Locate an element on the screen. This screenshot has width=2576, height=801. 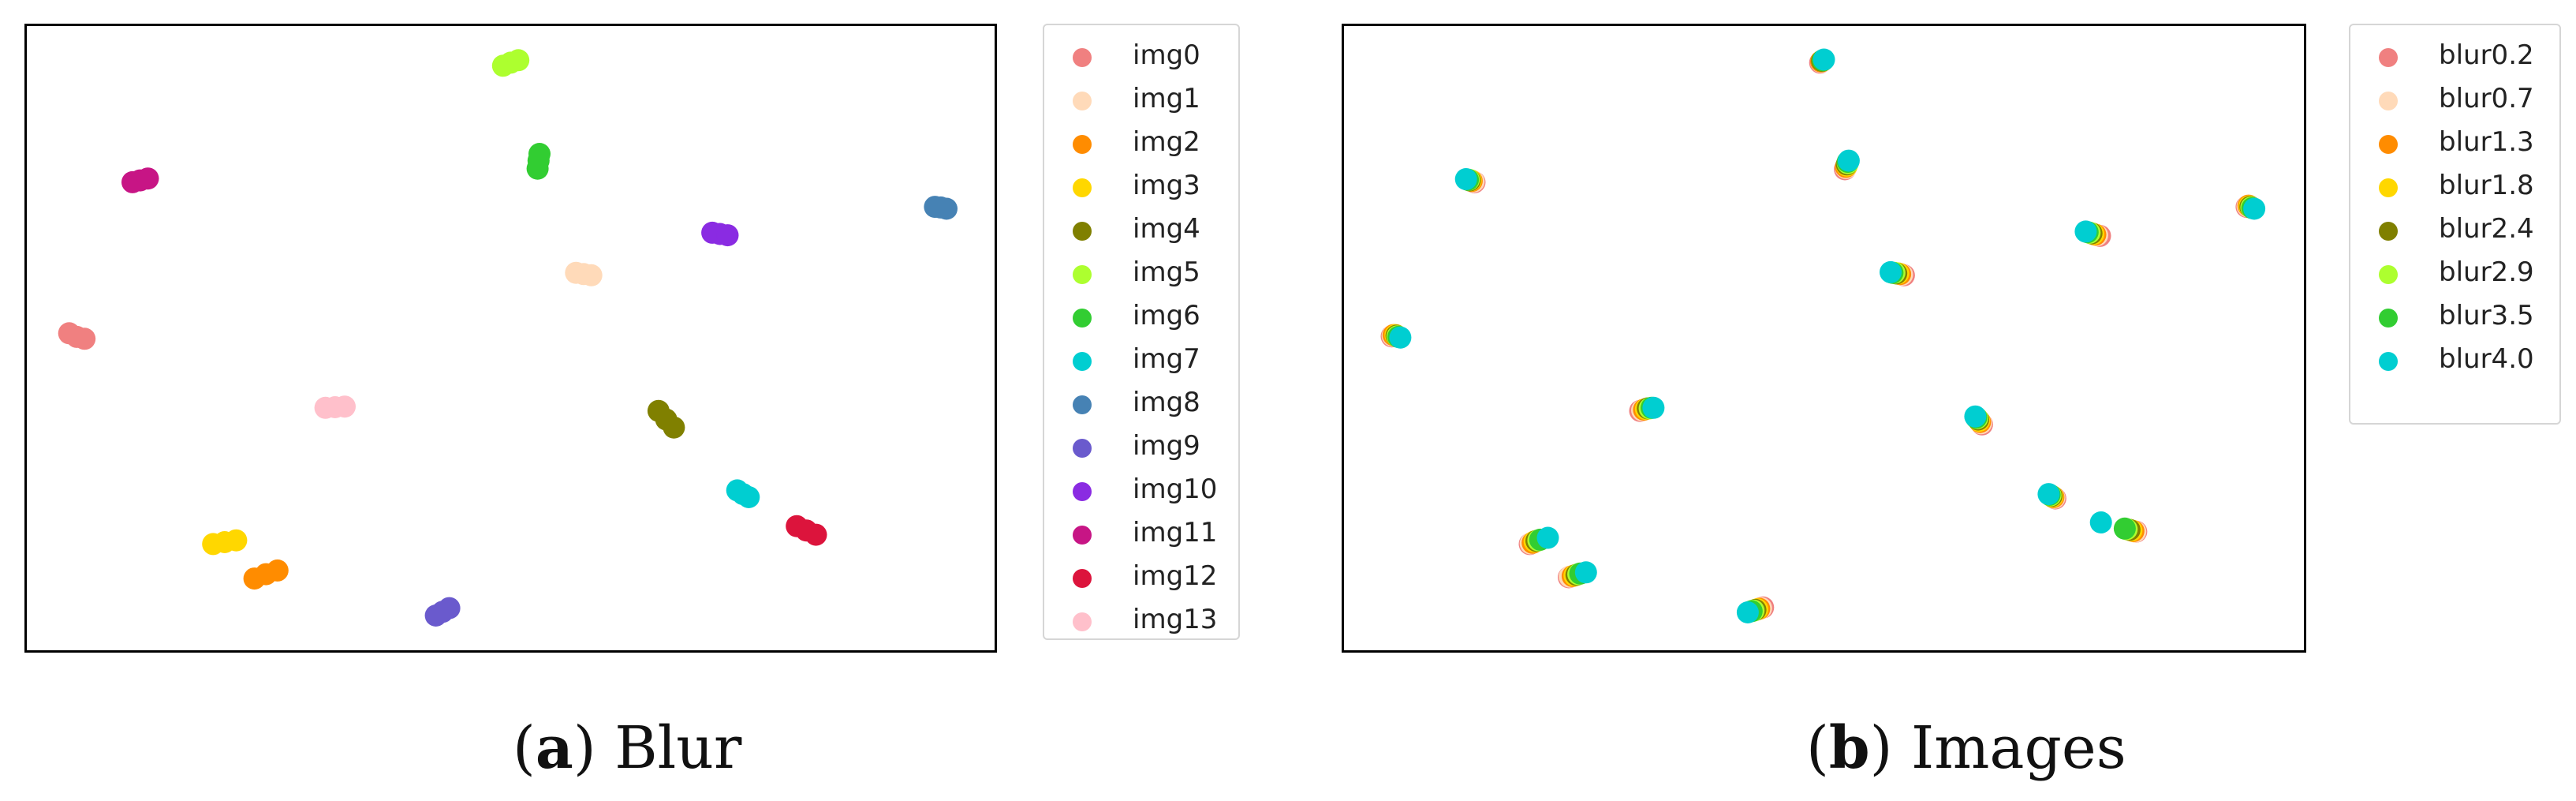
point-blur4.0-2 is located at coordinates (2085, 231).